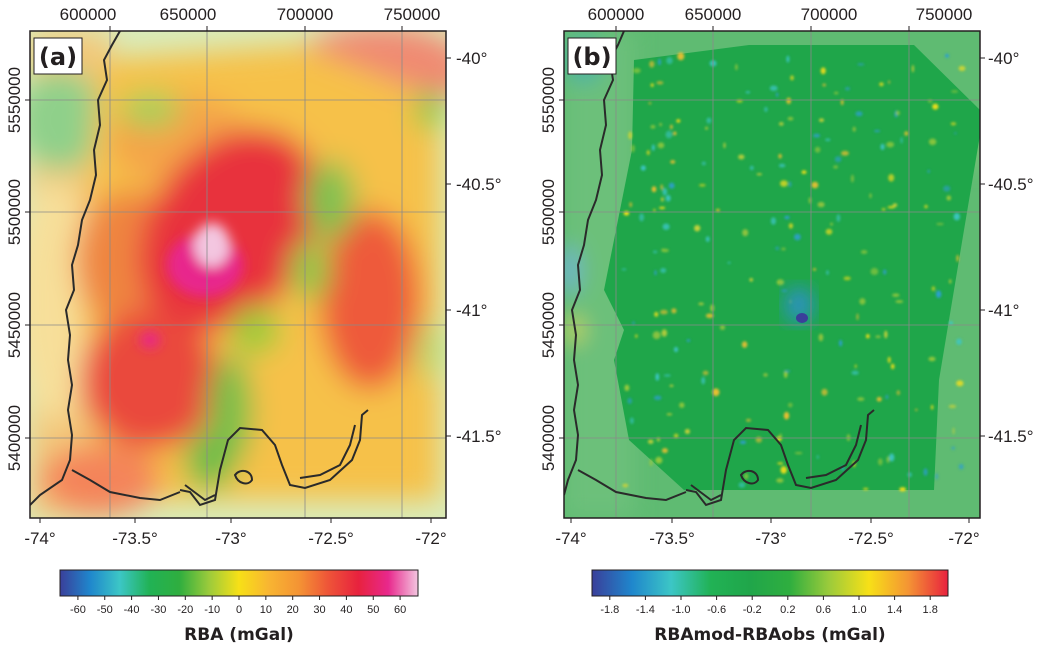 The height and width of the screenshot is (648, 1048). I want to click on x-tick-top-a-0: 600000, so click(88, 14).